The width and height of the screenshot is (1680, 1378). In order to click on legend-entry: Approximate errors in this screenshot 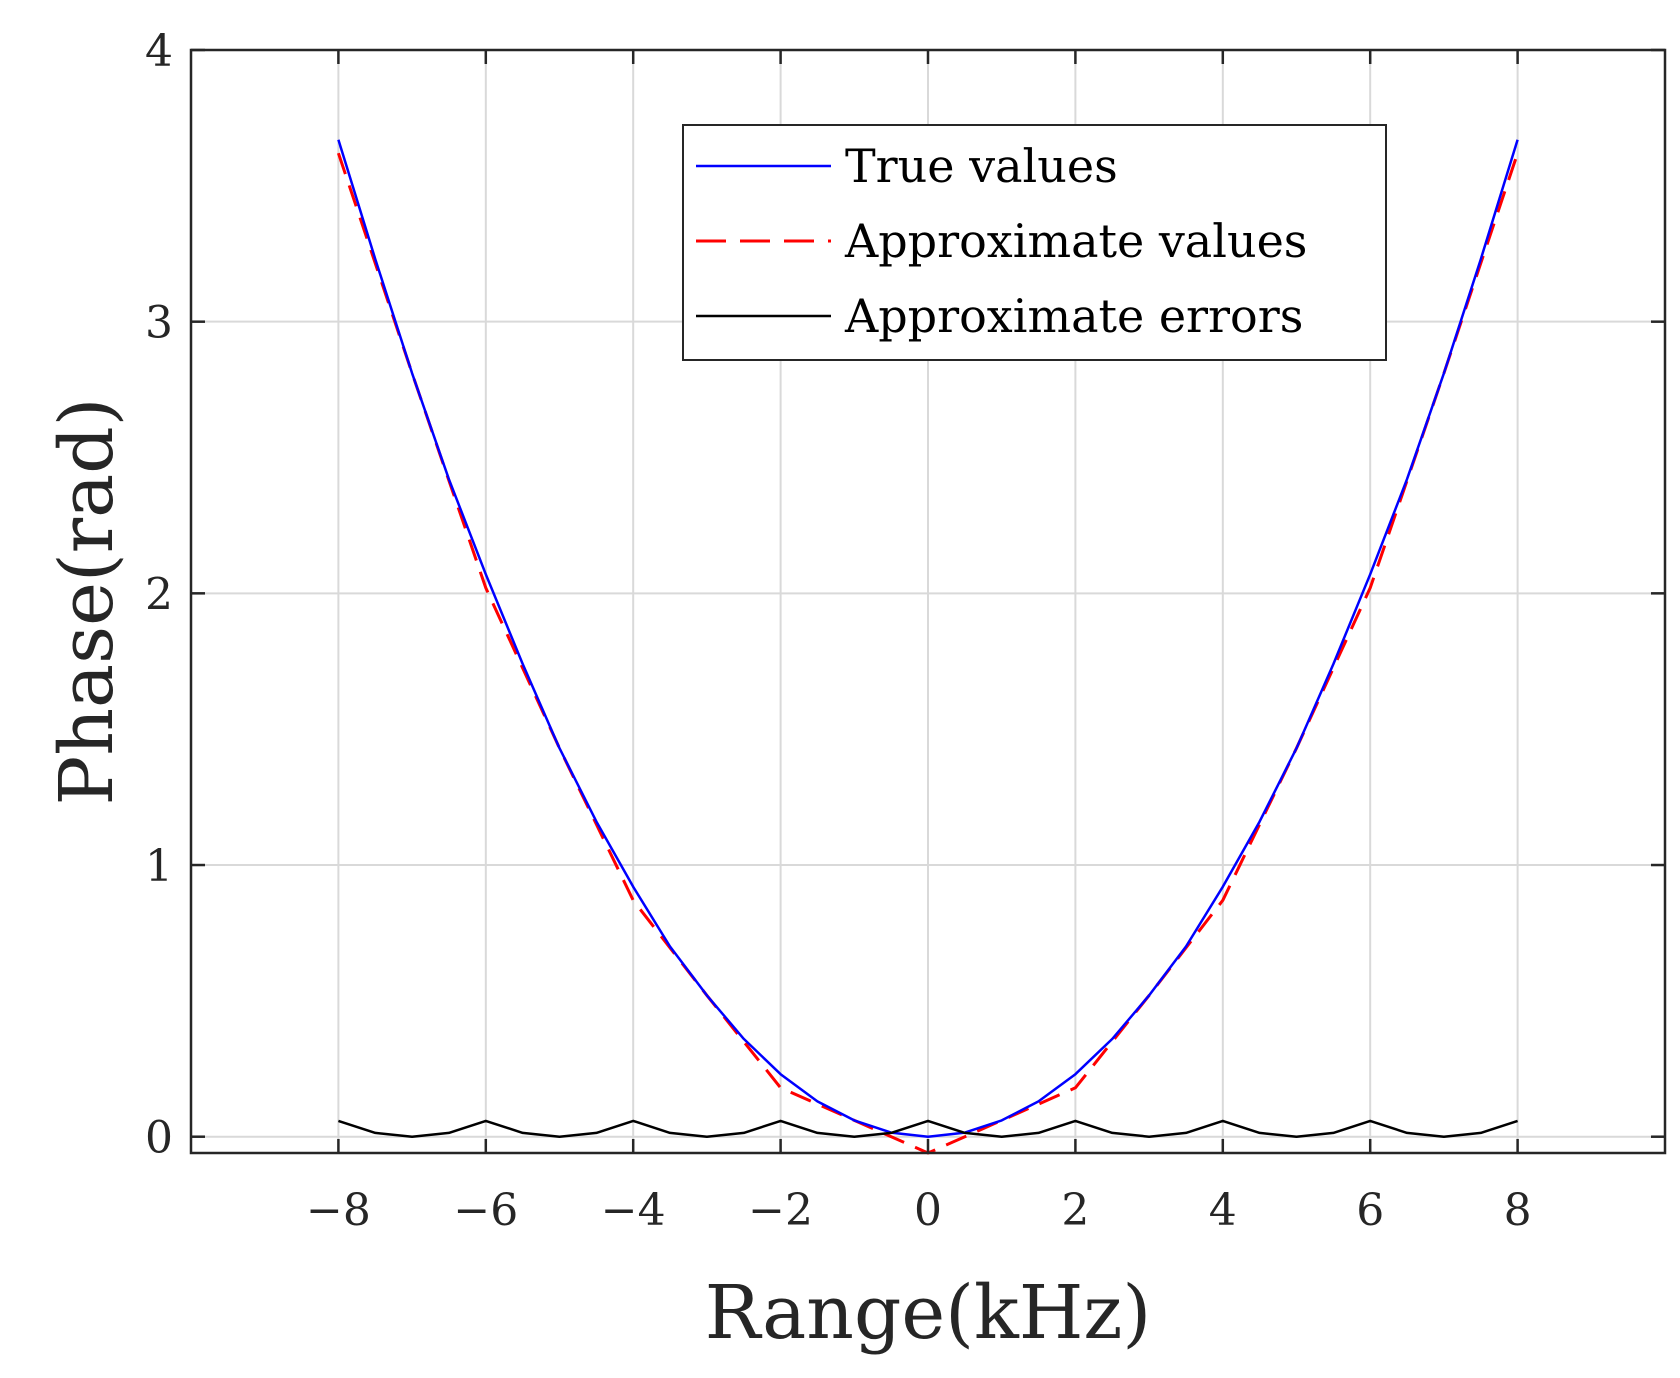, I will do `click(999, 316)`.